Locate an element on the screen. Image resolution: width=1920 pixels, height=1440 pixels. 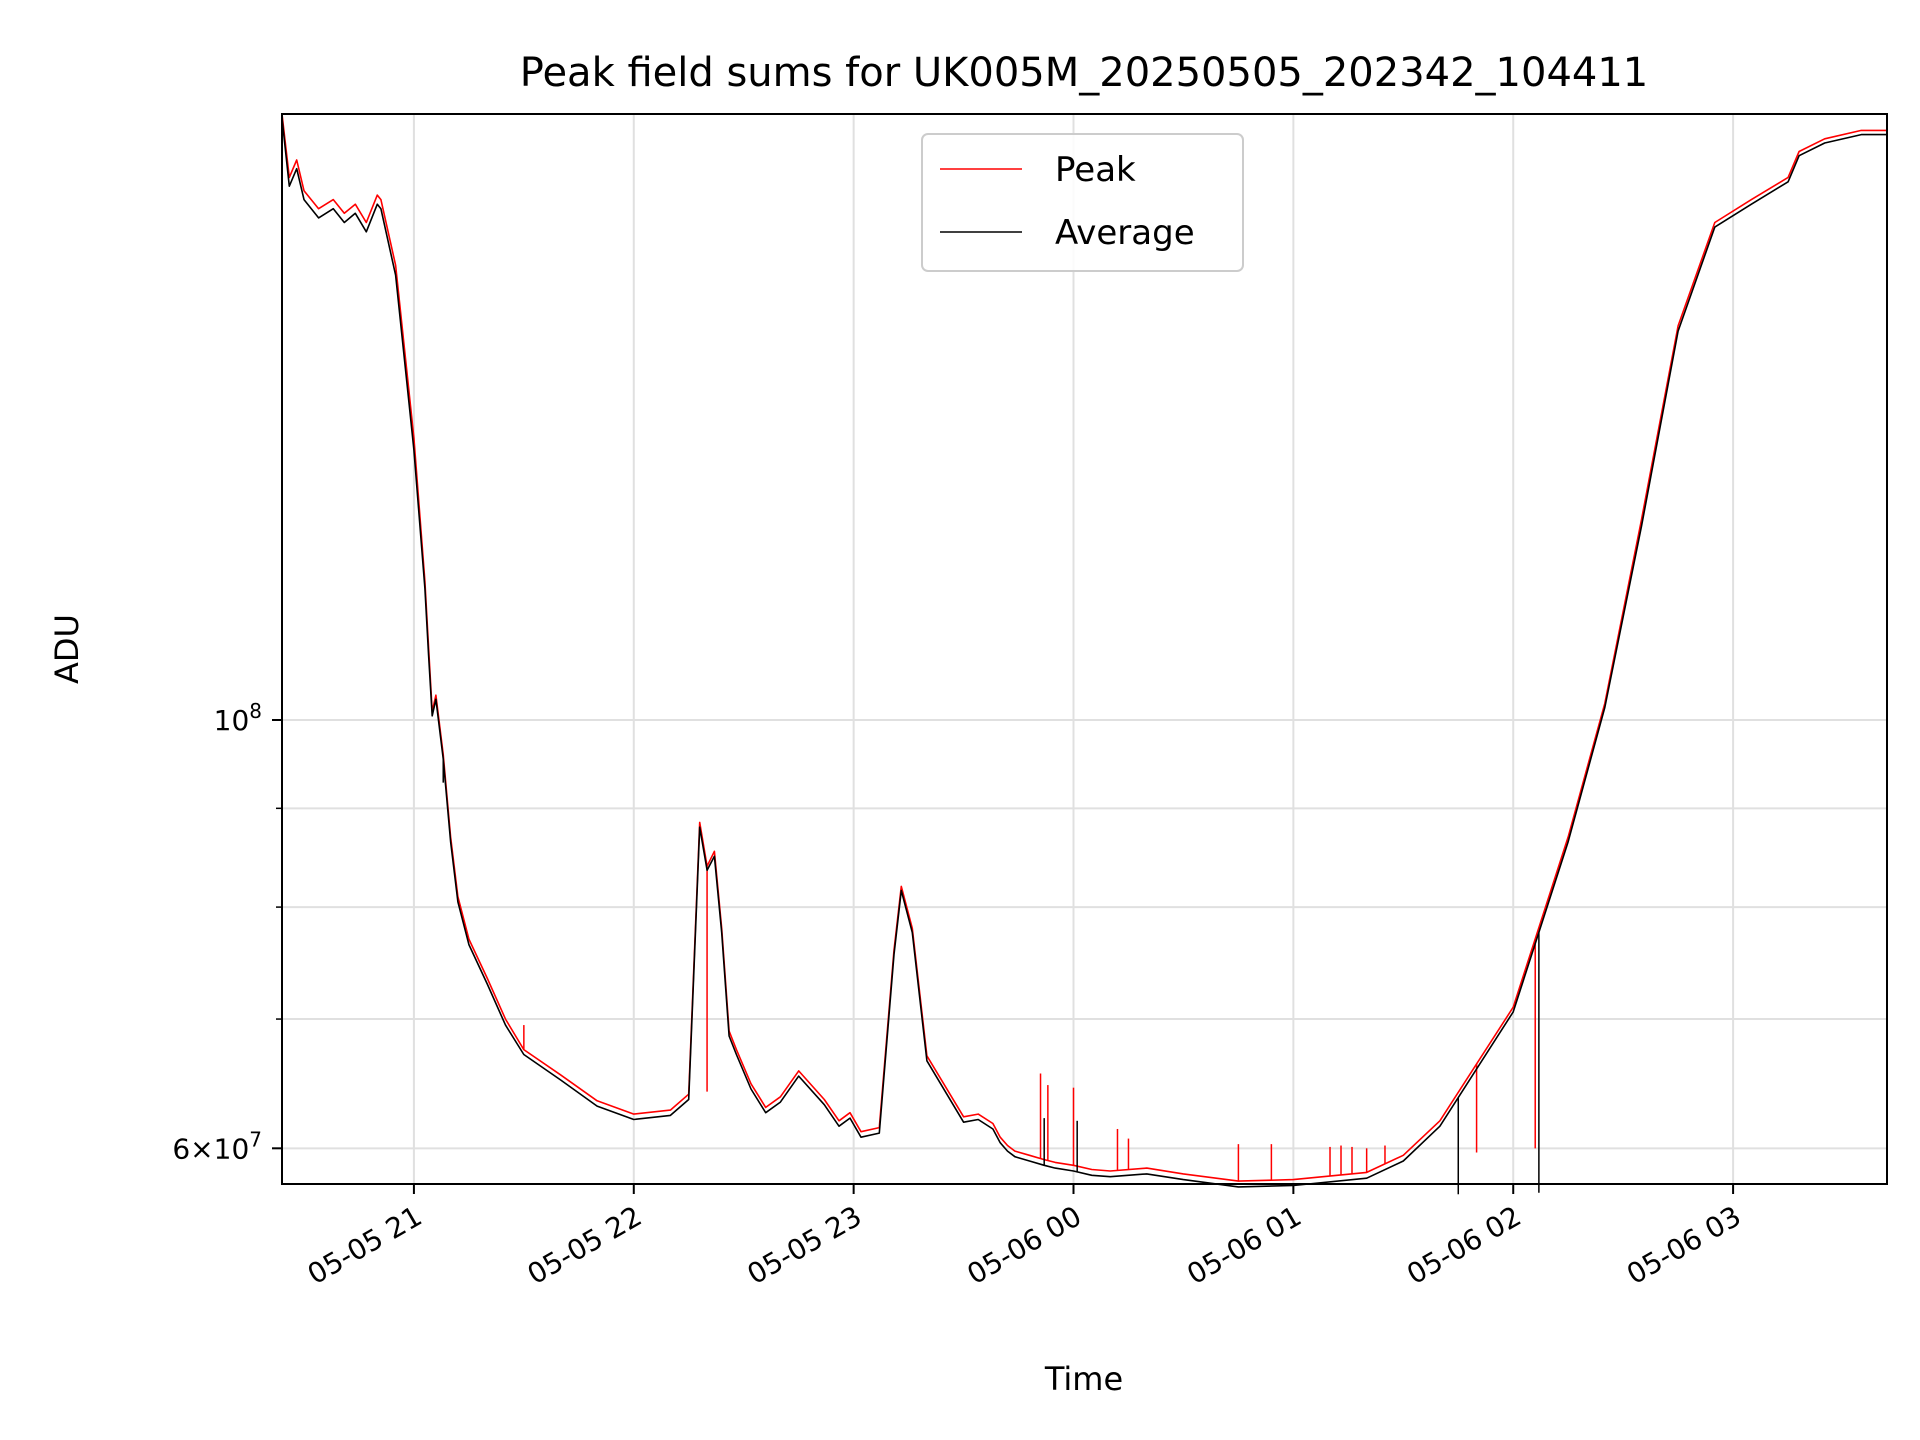
legend-label-average: Average is located at coordinates (1125, 233).